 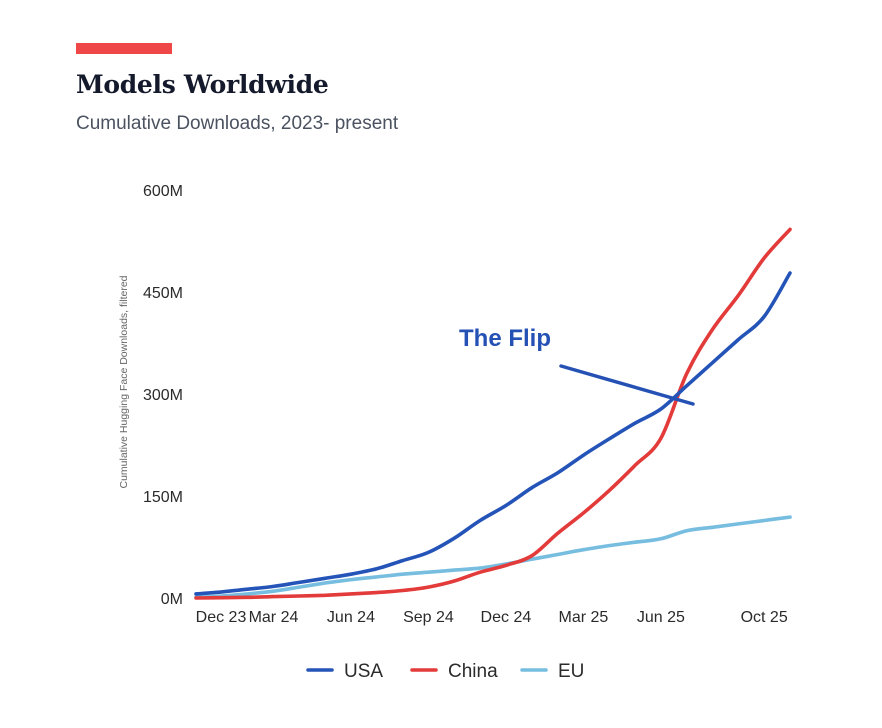 I want to click on series-line-eu, so click(x=493, y=557).